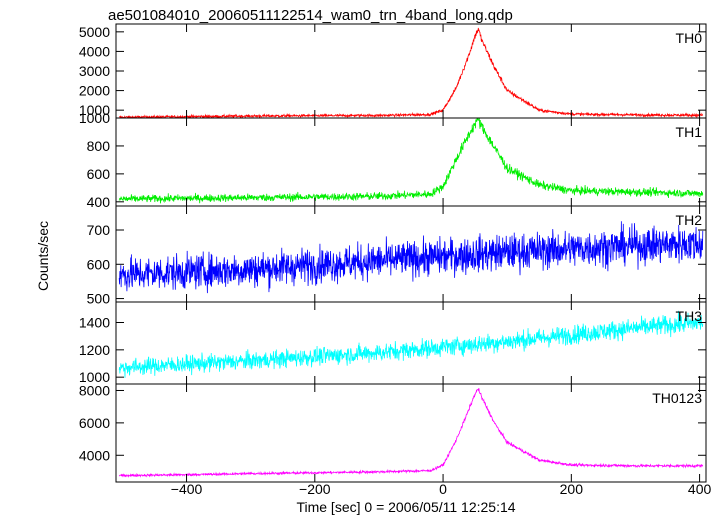  What do you see at coordinates (99, 146) in the screenshot?
I see `y-tick-label: 800` at bounding box center [99, 146].